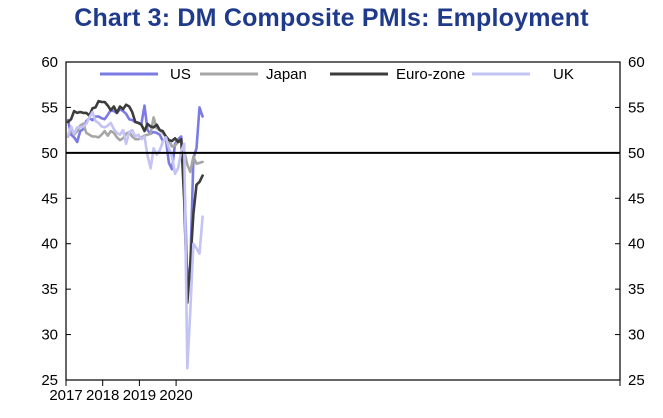  Describe the element at coordinates (180, 74) in the screenshot. I see `legend-label: US` at that location.